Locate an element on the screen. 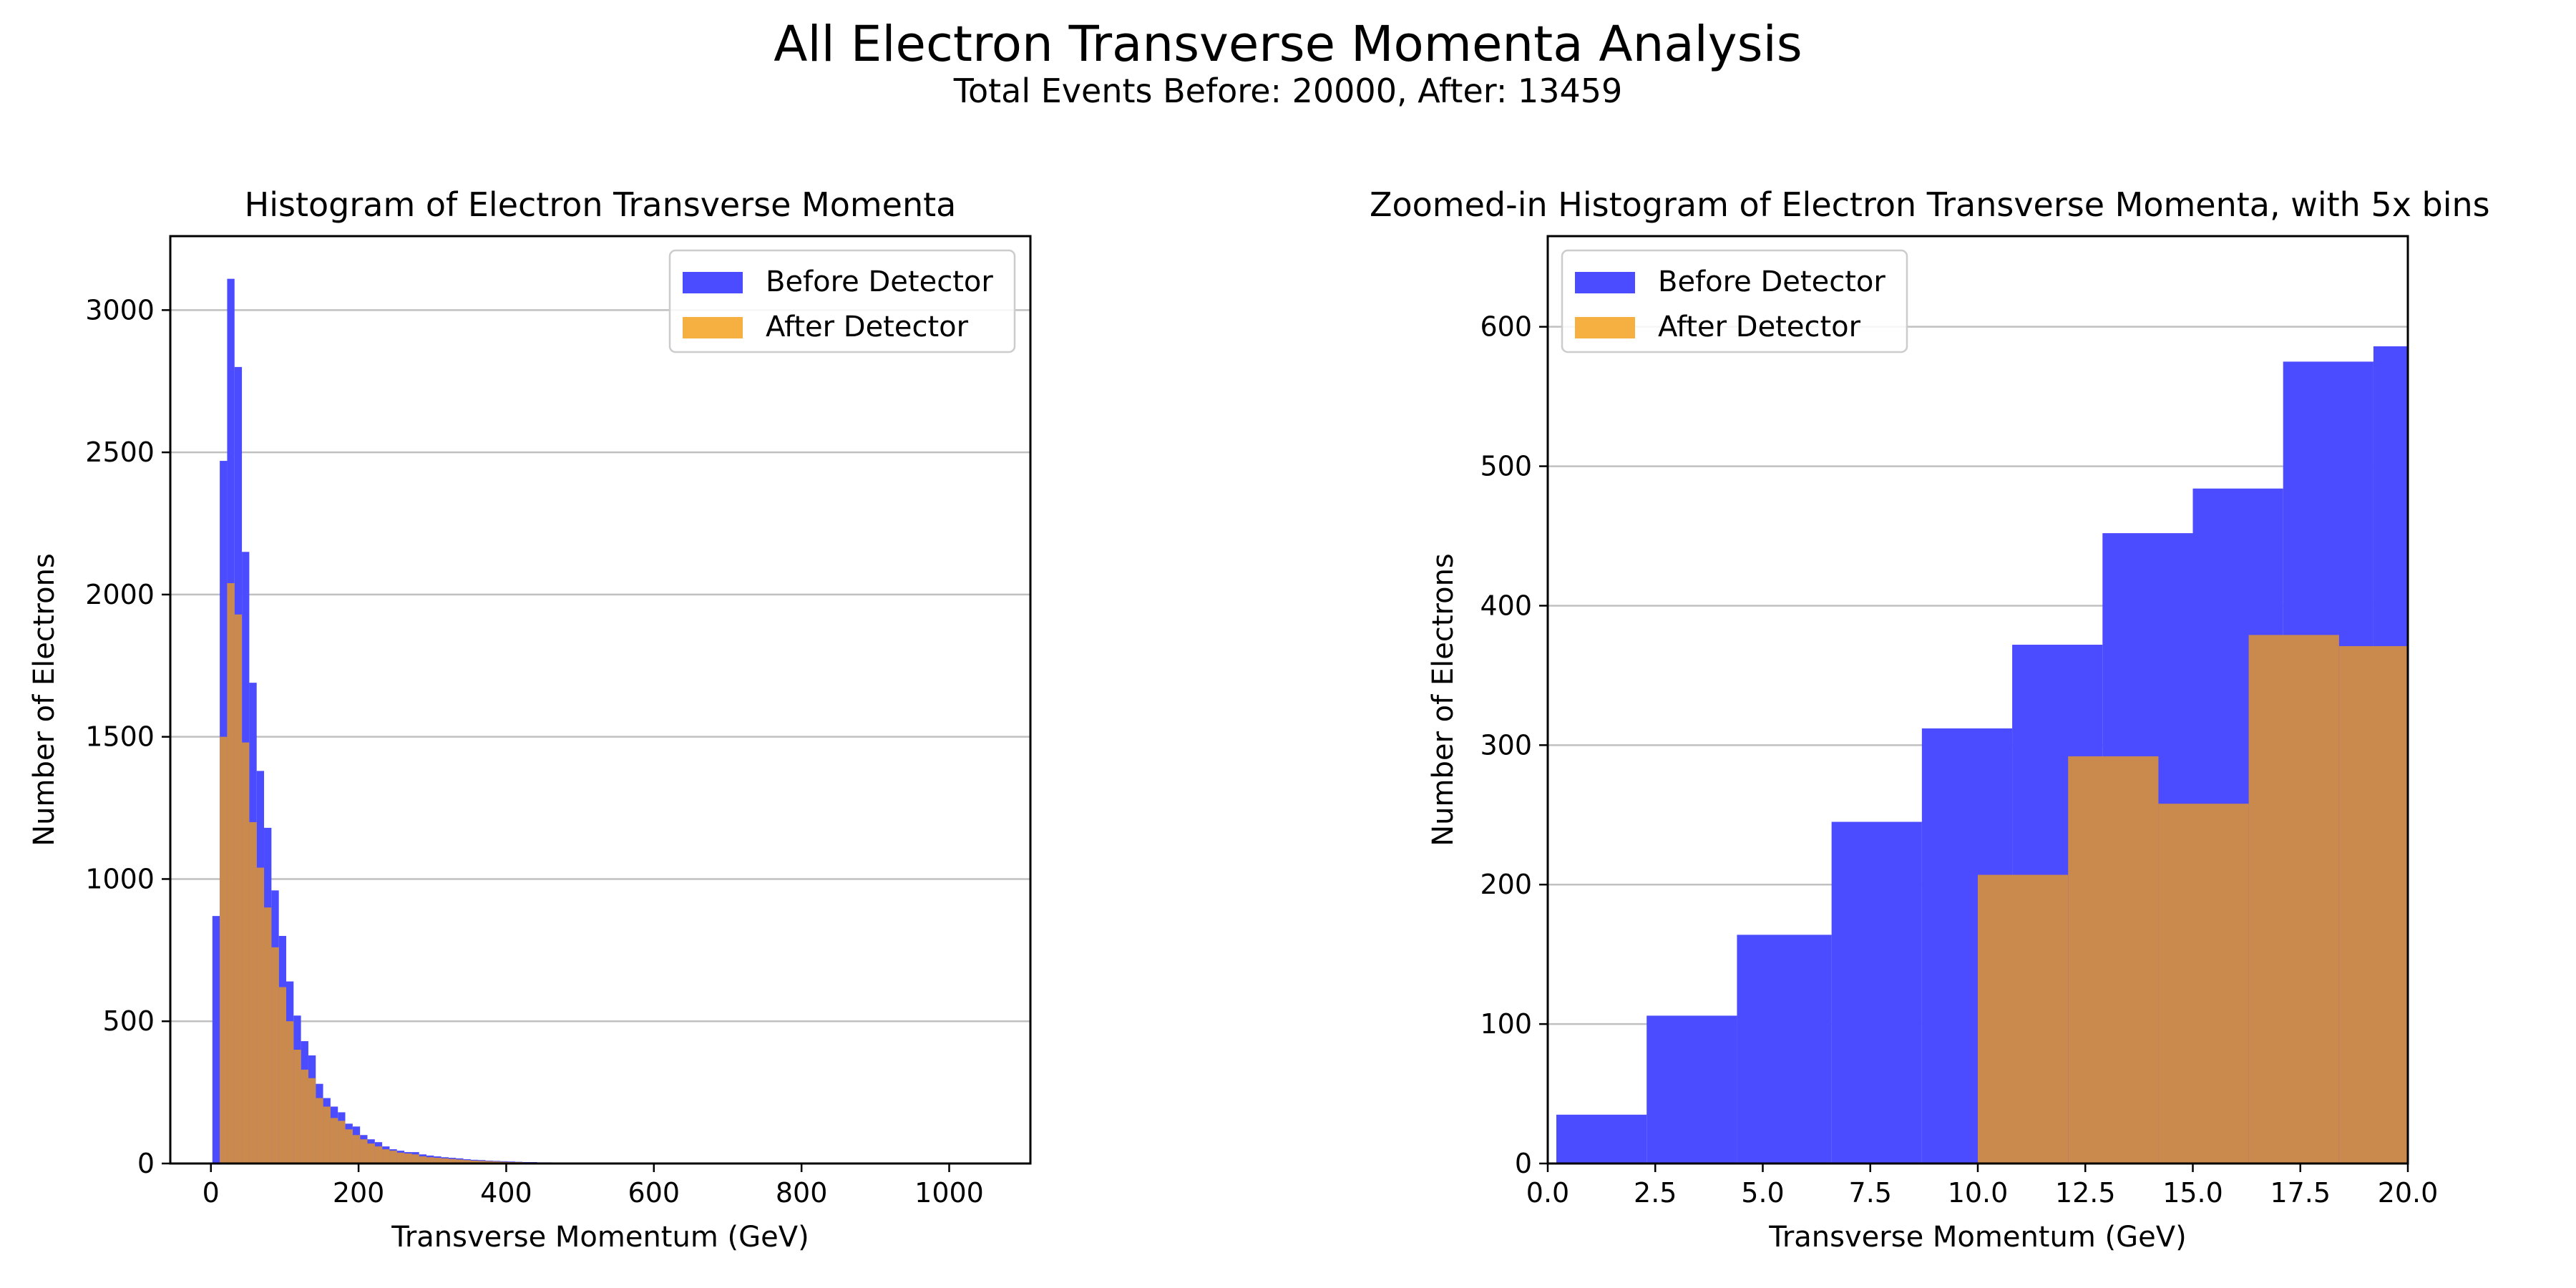 The image size is (2576, 1288). chart1-xtick-label-0: 0 is located at coordinates (211, 1193).